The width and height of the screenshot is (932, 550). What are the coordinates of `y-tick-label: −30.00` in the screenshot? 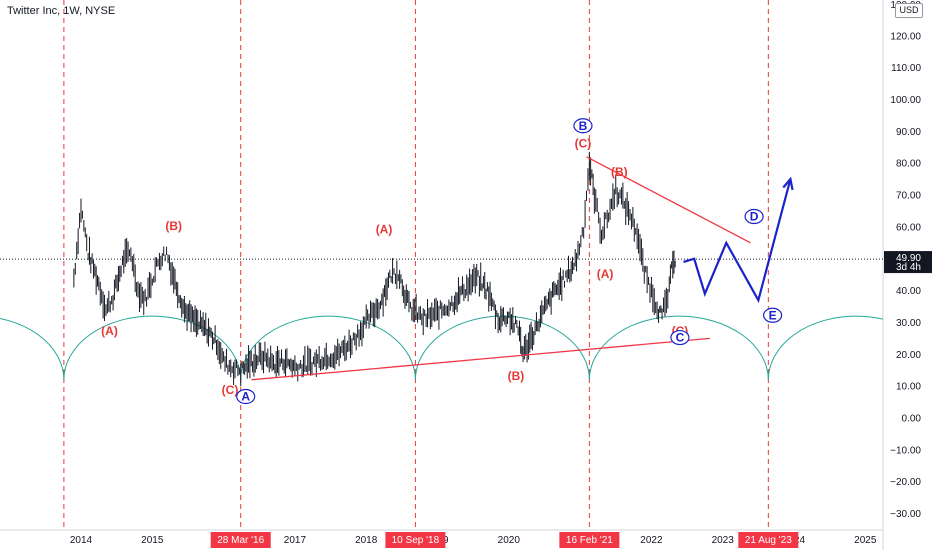 It's located at (905, 514).